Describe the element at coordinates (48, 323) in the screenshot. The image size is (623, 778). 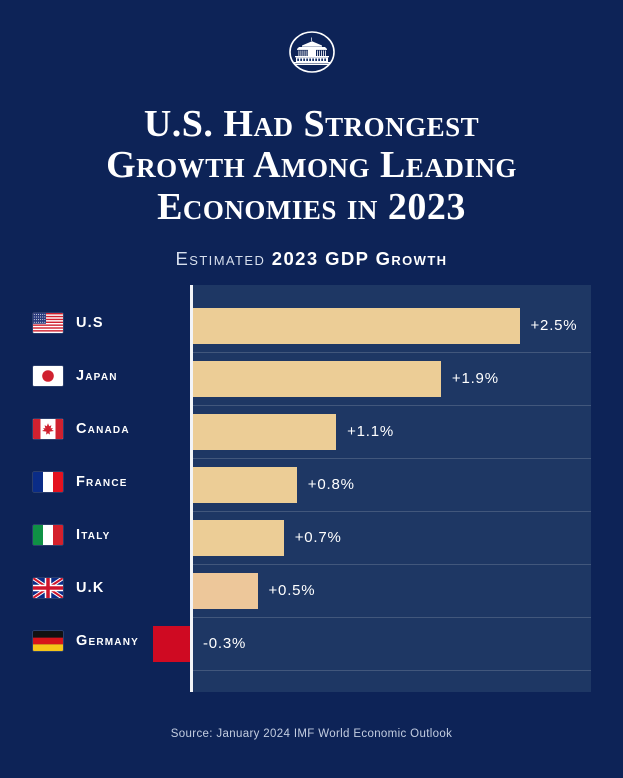
I see `flag-us-icon` at that location.